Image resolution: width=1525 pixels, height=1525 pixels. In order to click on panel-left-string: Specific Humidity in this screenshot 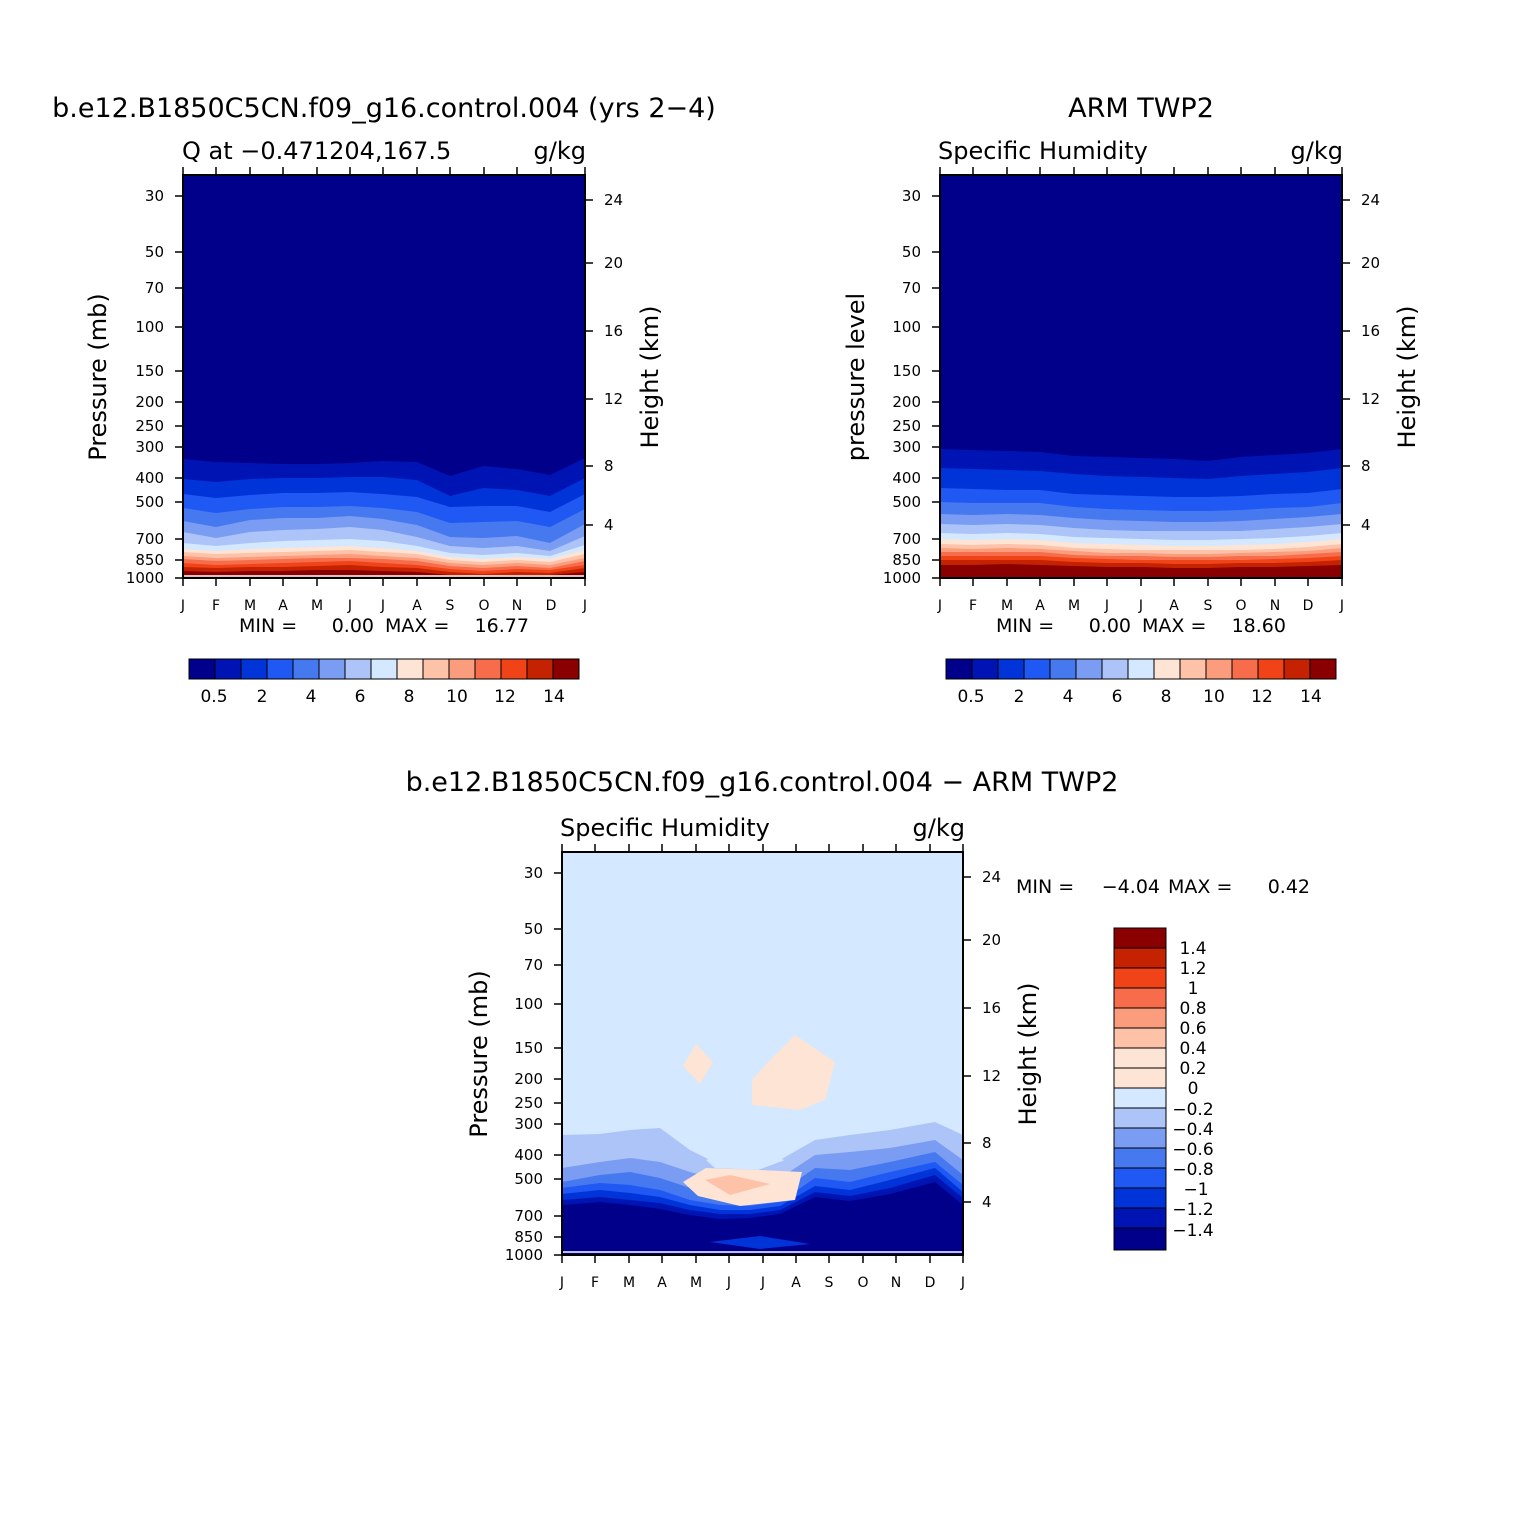, I will do `click(665, 828)`.